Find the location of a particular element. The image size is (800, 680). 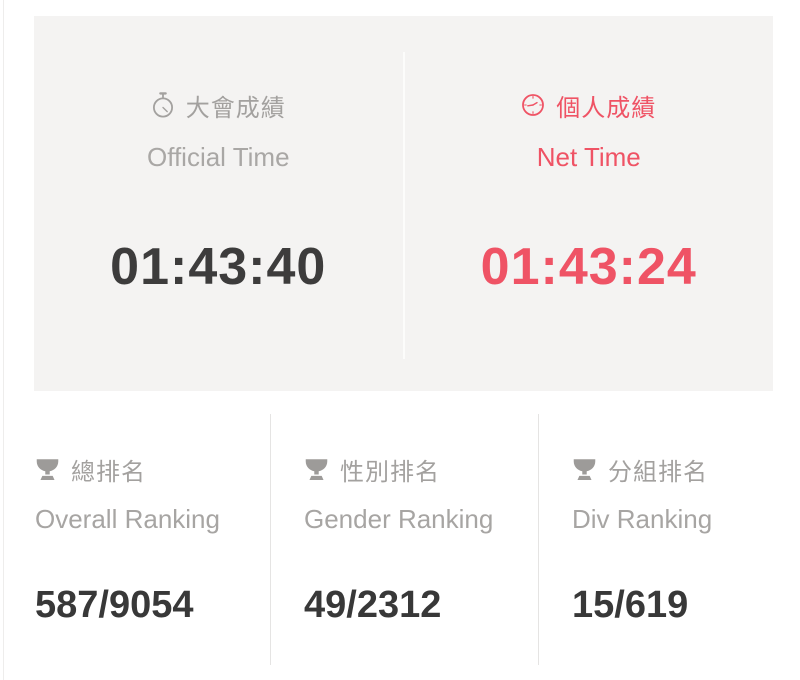

official-time-label-zh: 大會成績 is located at coordinates (235, 108).